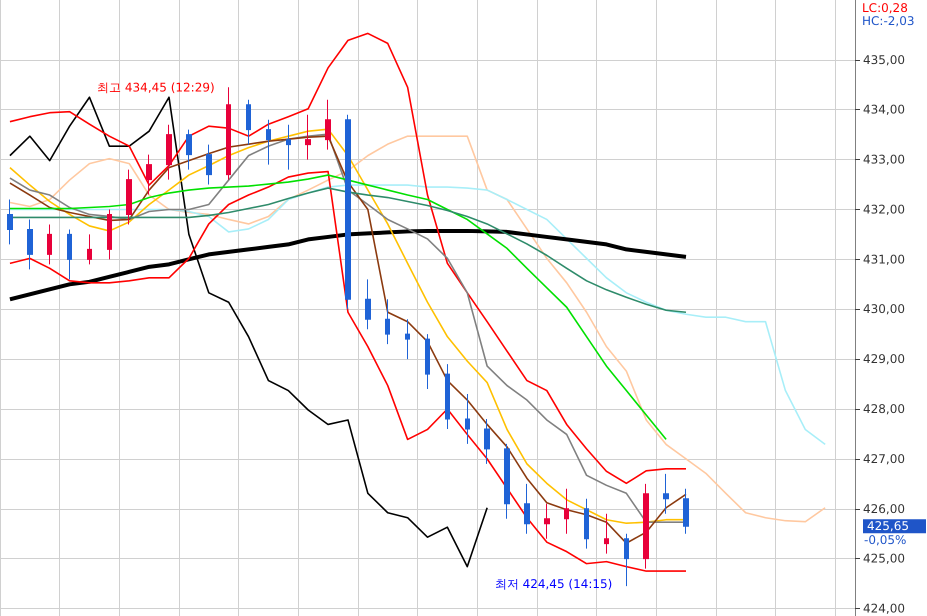 Image resolution: width=927 pixels, height=616 pixels. Describe the element at coordinates (884, 509) in the screenshot. I see `y-tick-label: 426,00` at that location.